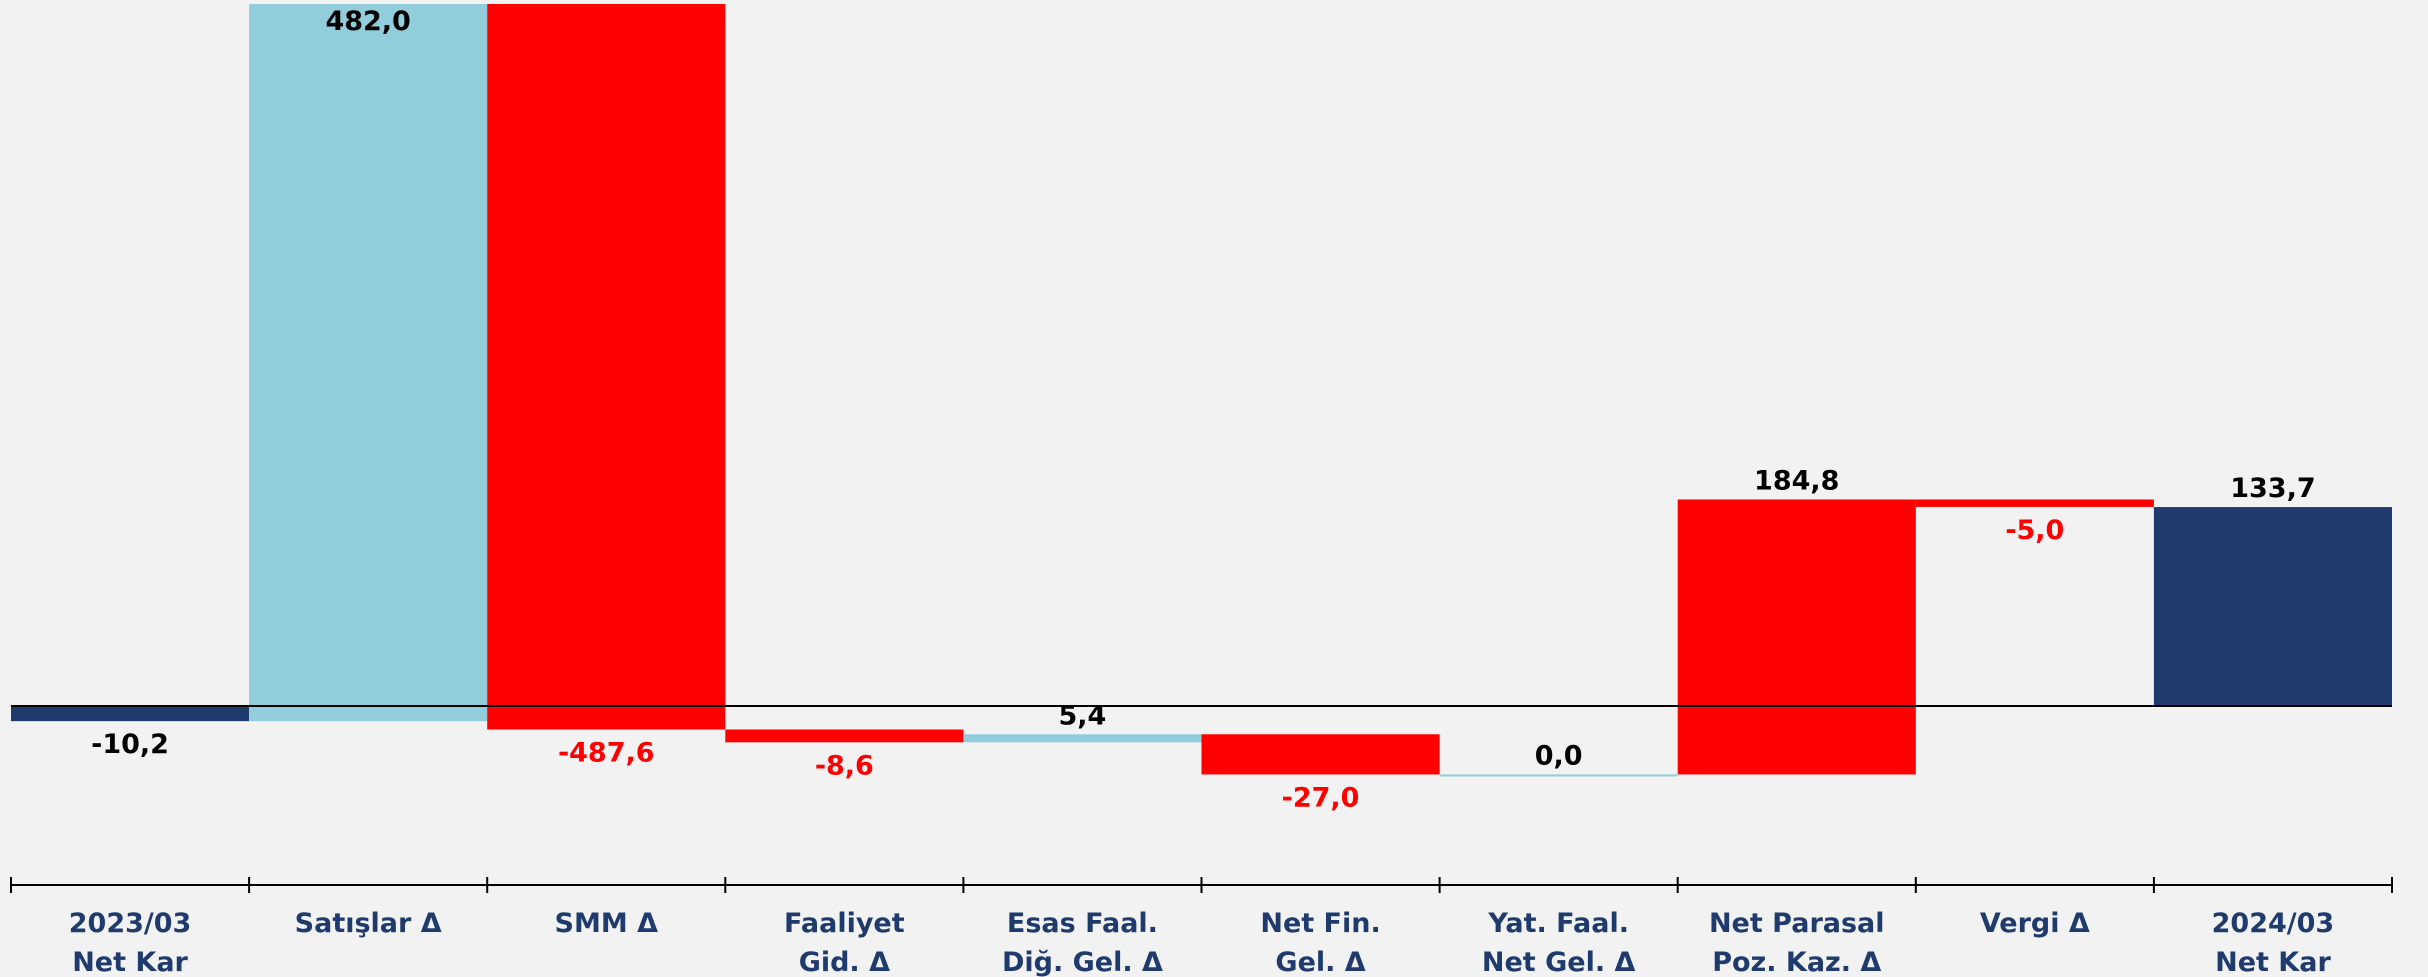  What do you see at coordinates (607, 923) in the screenshot?
I see `x-tick-label: SMM Δ` at bounding box center [607, 923].